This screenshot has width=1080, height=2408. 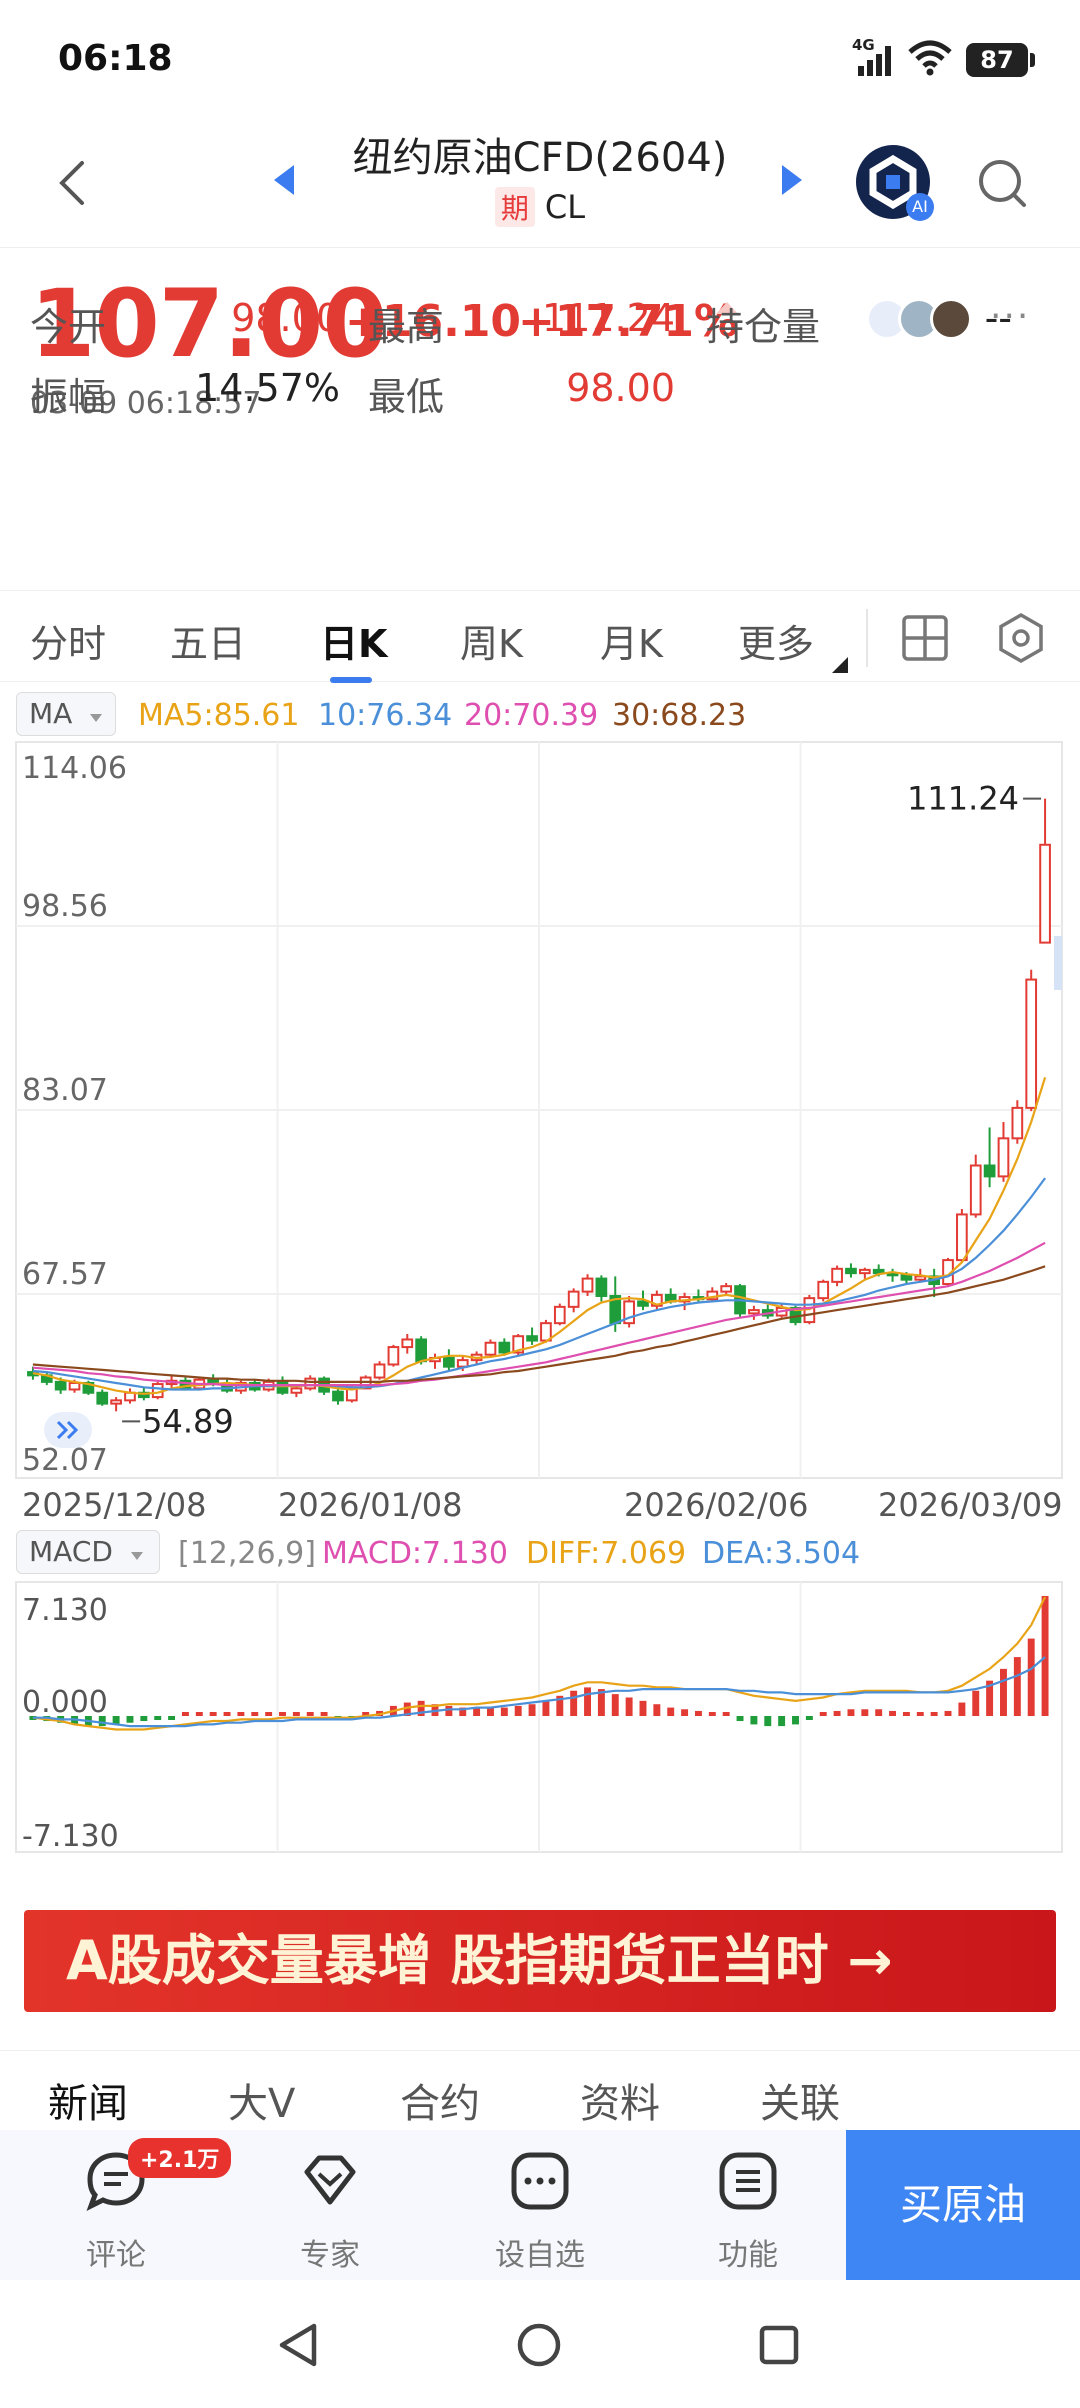 What do you see at coordinates (620, 2104) in the screenshot?
I see `tab-profile: 资料` at bounding box center [620, 2104].